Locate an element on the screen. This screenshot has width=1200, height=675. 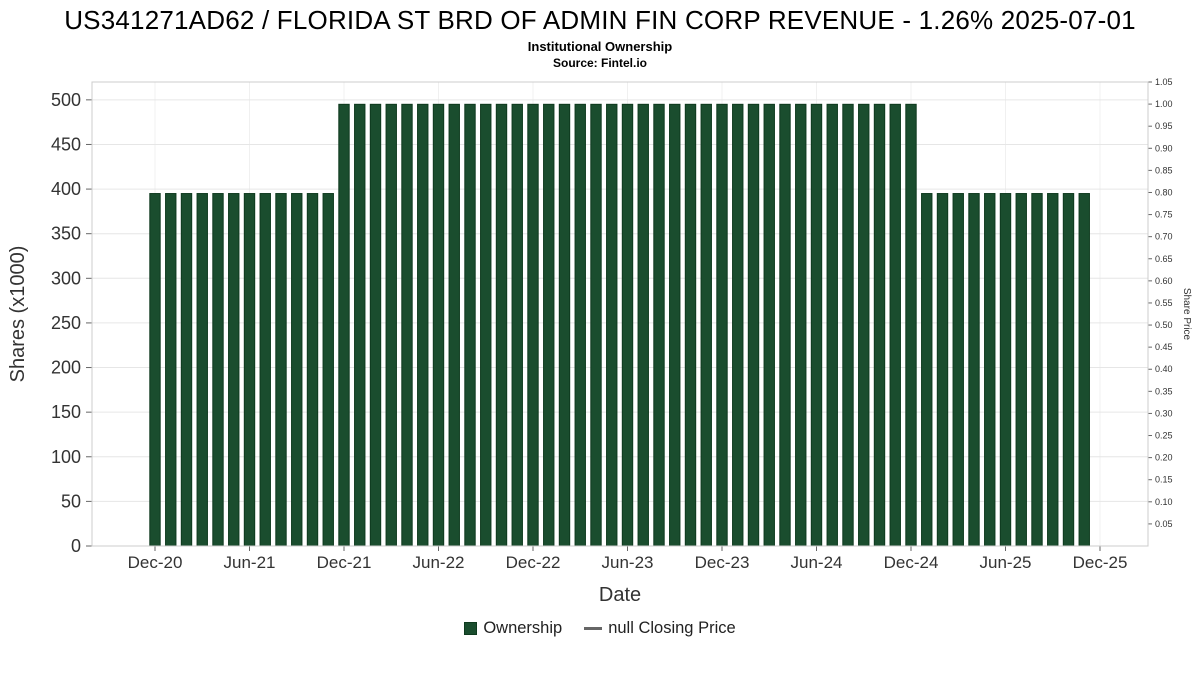
y-tick-label-left: 350 is located at coordinates (66, 234).